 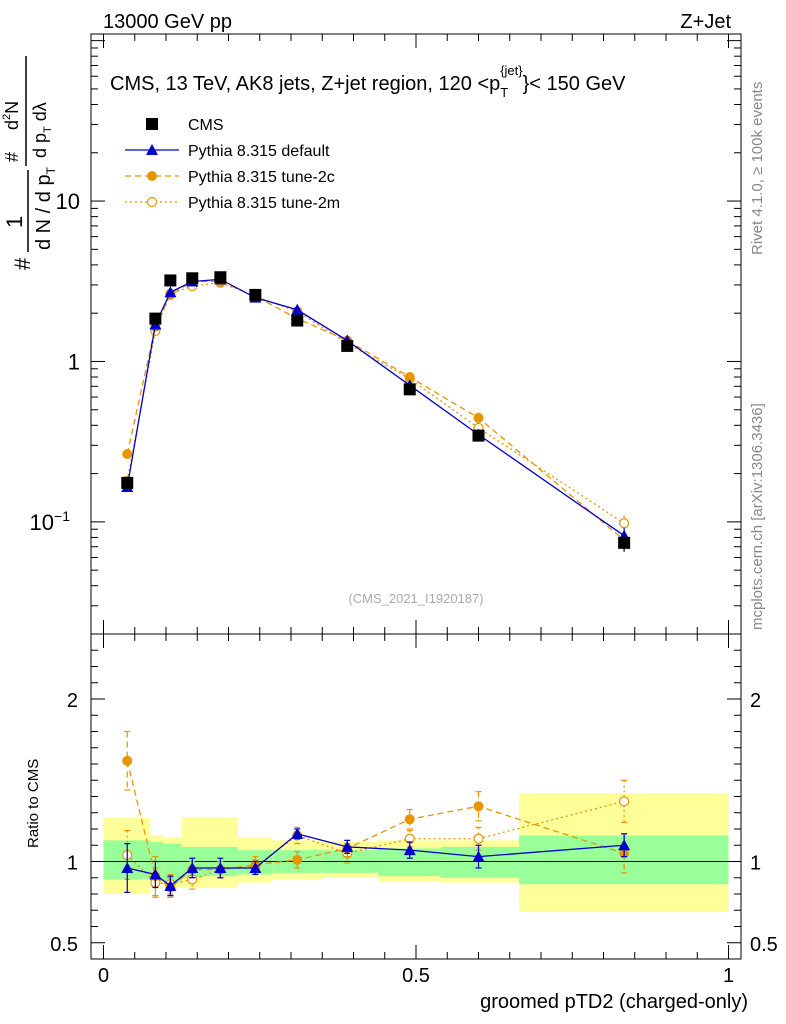 What do you see at coordinates (40, 145) in the screenshot?
I see `ylabel-den-d: d p` at bounding box center [40, 145].